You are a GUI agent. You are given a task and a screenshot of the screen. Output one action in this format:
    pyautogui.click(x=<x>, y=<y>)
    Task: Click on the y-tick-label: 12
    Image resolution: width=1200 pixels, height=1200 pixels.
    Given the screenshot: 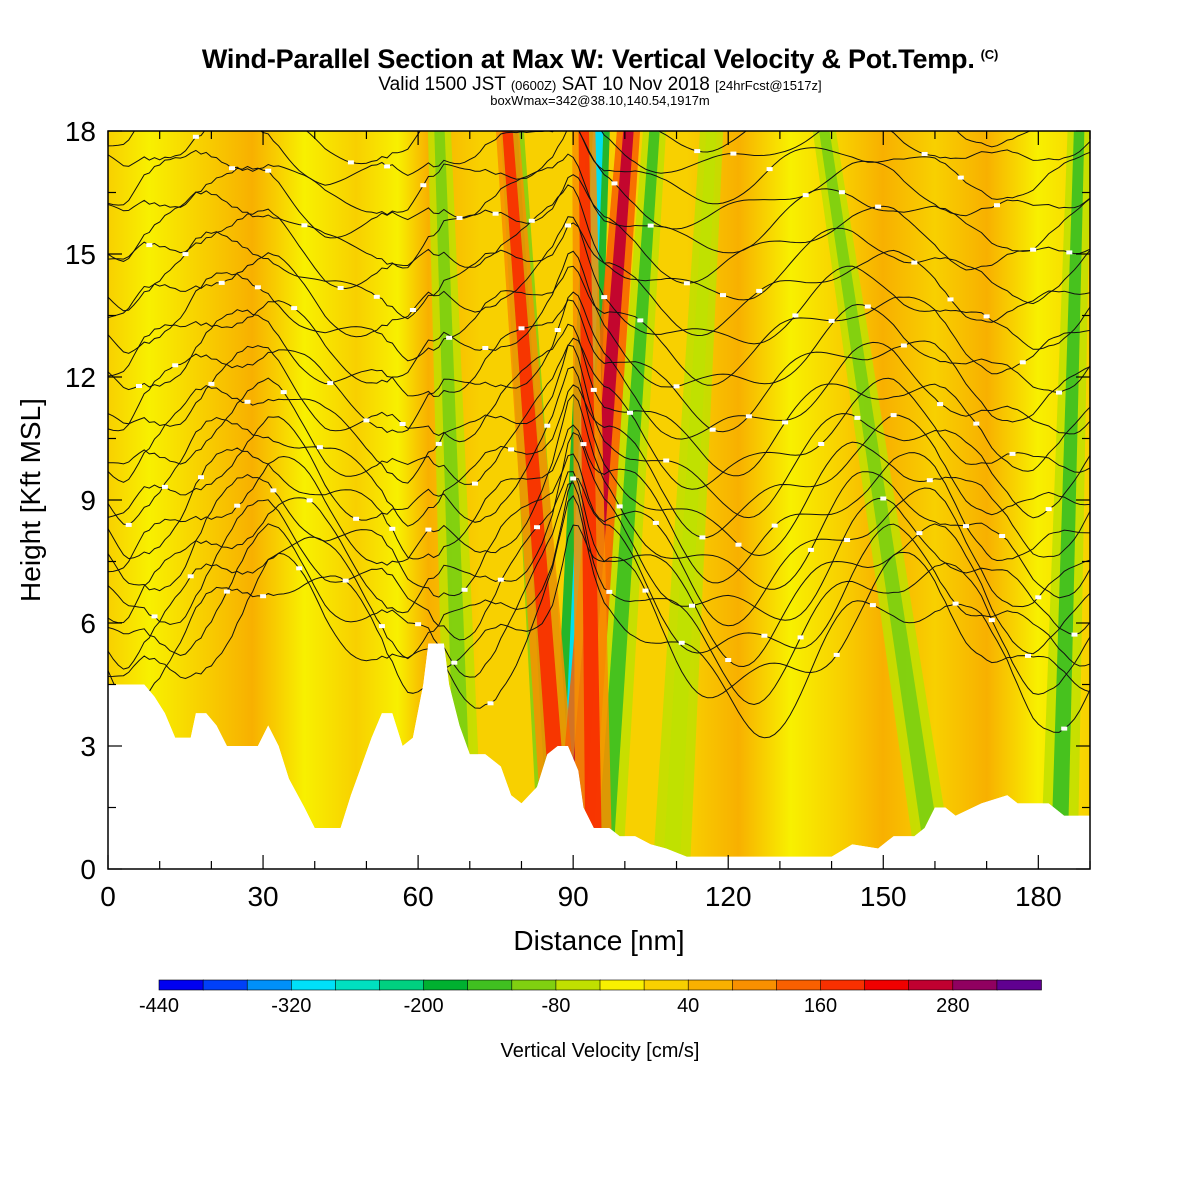 What is the action you would take?
    pyautogui.click(x=80, y=377)
    